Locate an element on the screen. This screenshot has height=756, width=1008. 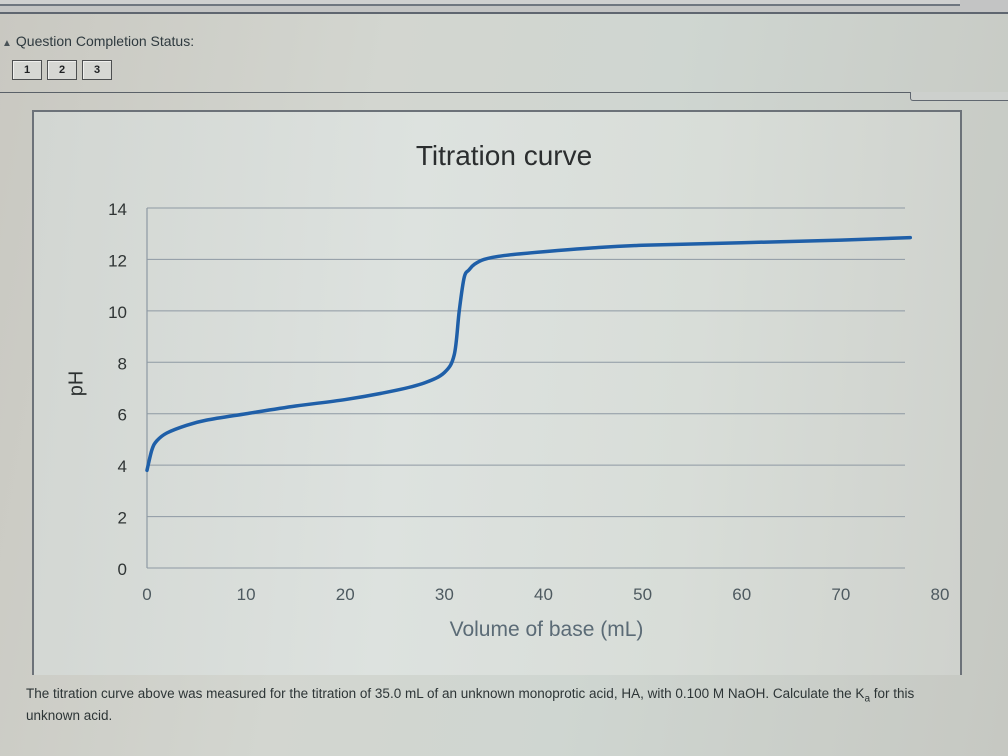
x-tick-label: 0 is located at coordinates (146, 594).